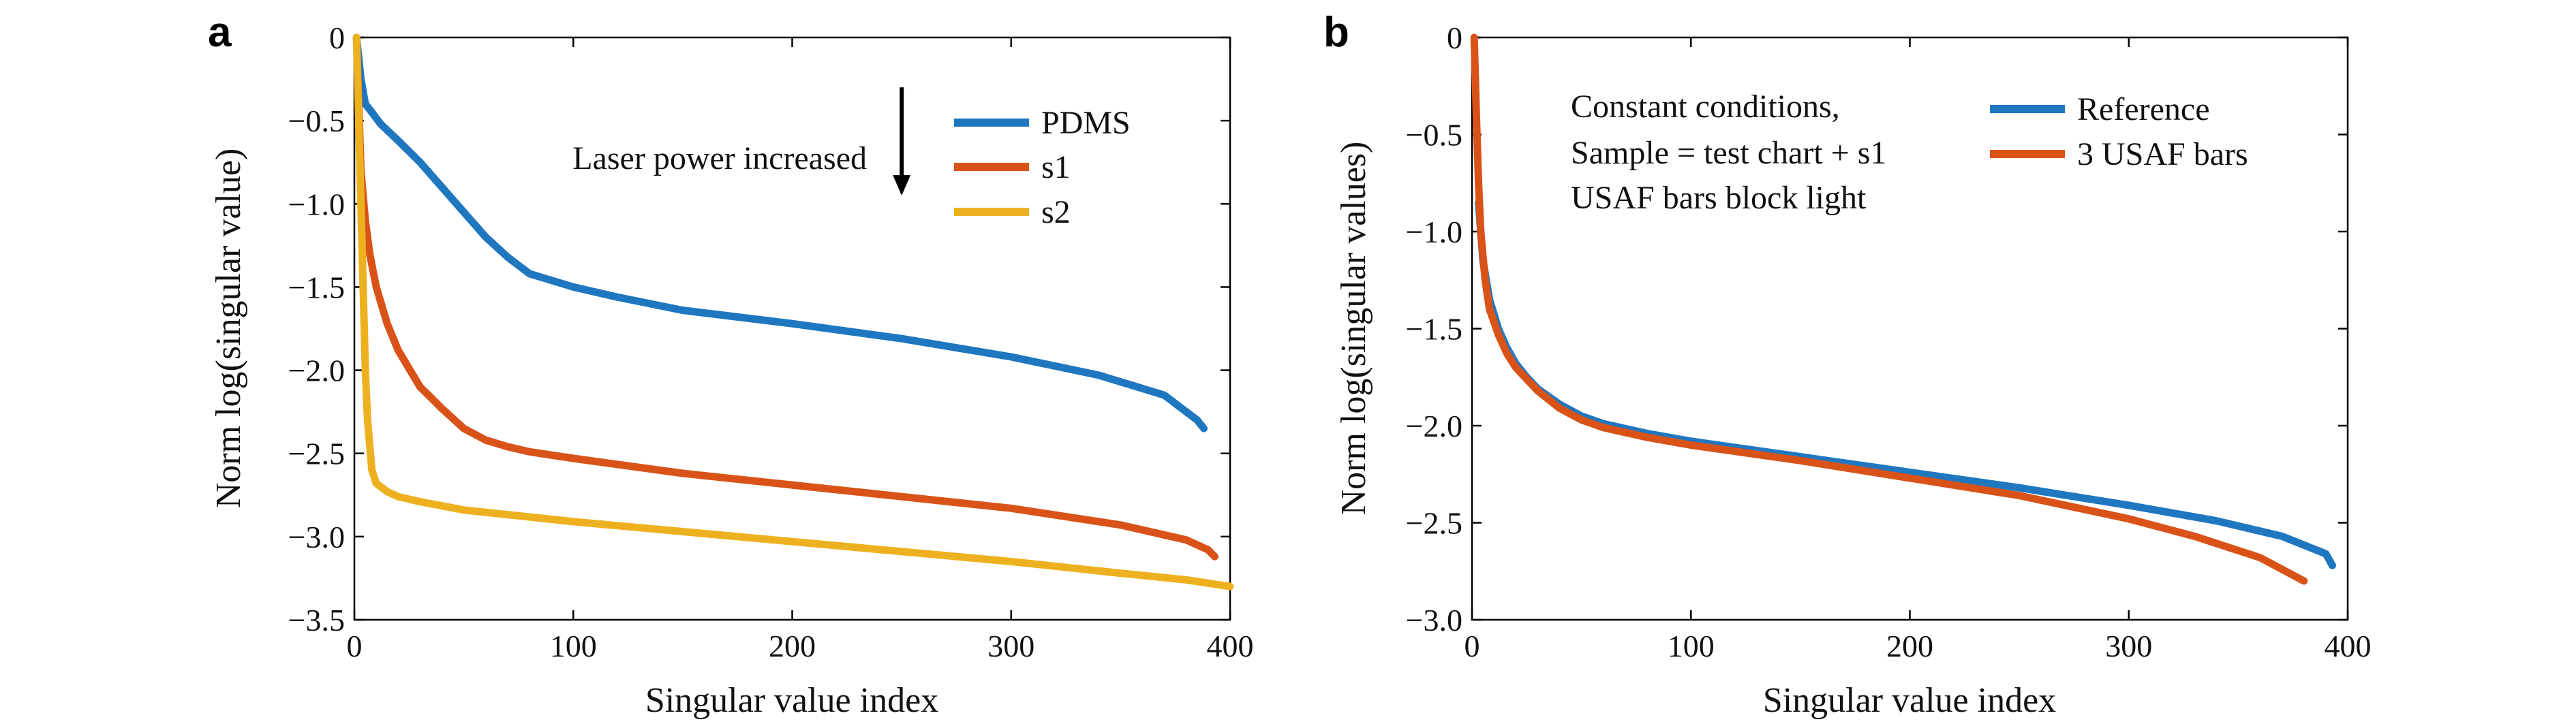 The width and height of the screenshot is (2576, 724). What do you see at coordinates (1434, 620) in the screenshot?
I see `panel-b-y-tick-label: −3.0` at bounding box center [1434, 620].